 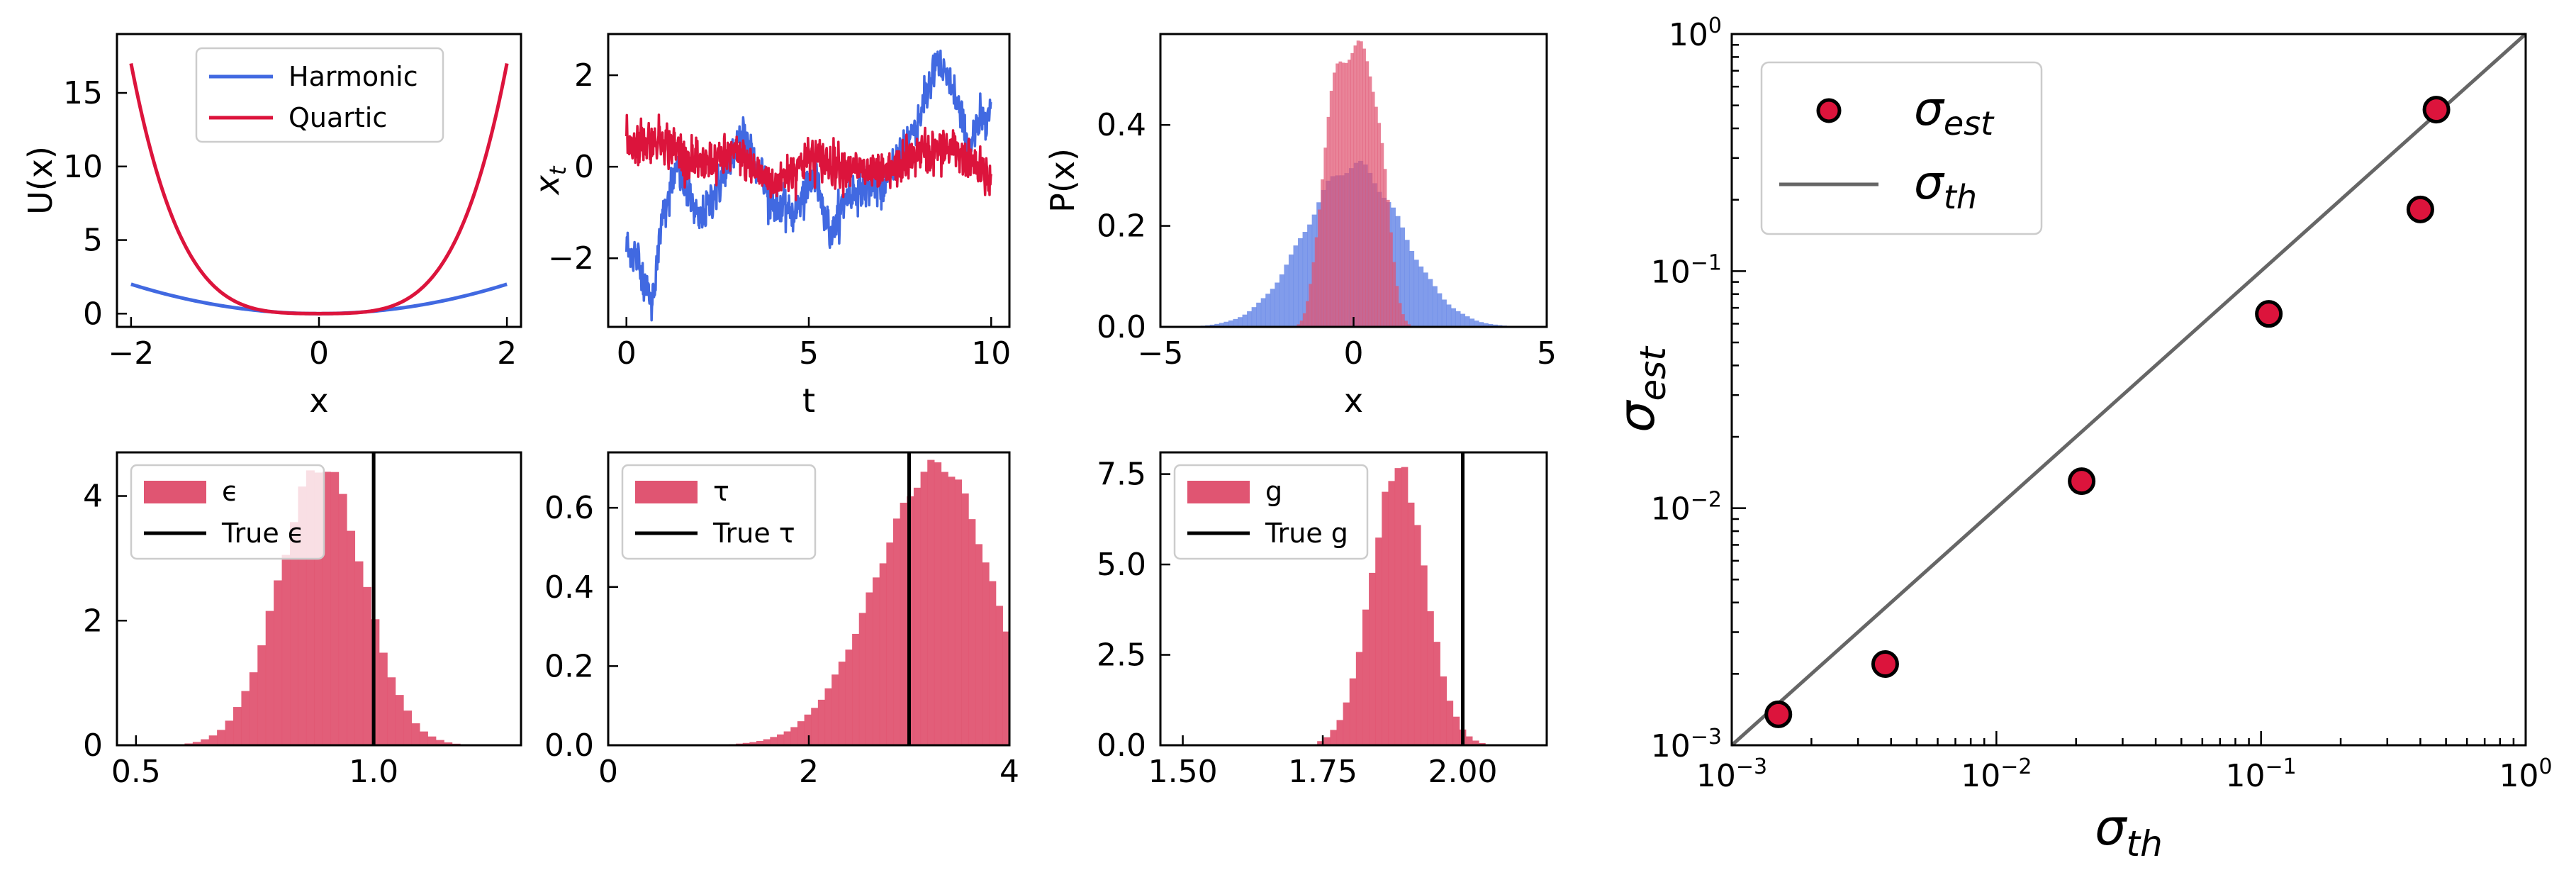 What do you see at coordinates (230, 492) in the screenshot?
I see `legend-label: ϵ` at bounding box center [230, 492].